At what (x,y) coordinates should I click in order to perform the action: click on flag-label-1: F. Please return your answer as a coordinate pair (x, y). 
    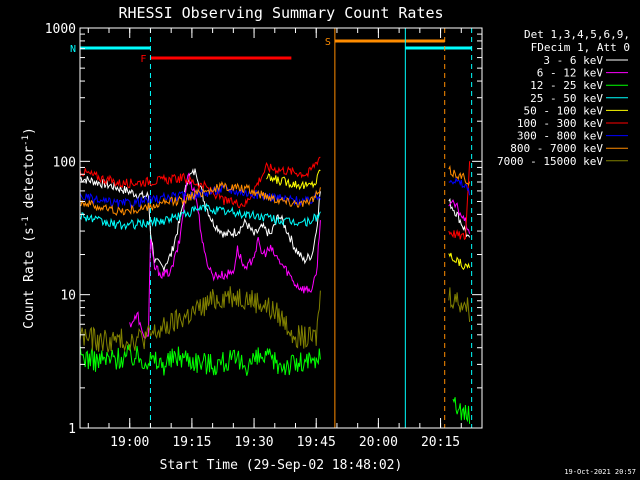
    Looking at the image, I should click on (143, 59).